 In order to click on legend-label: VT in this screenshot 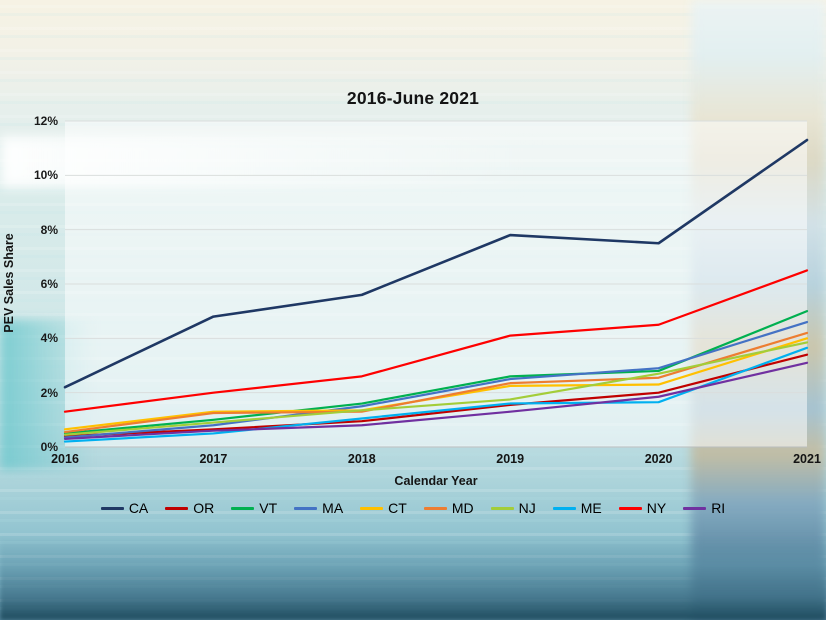, I will do `click(268, 508)`.